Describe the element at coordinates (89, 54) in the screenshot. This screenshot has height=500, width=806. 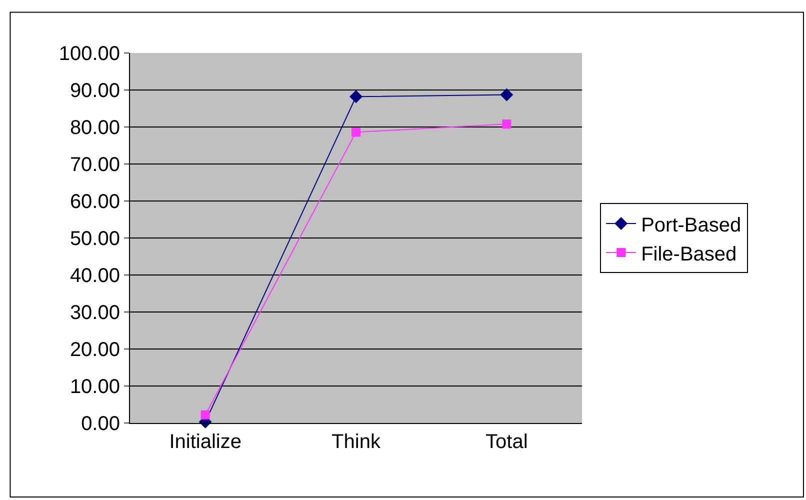
I see `y-tick-label: 100.00` at that location.